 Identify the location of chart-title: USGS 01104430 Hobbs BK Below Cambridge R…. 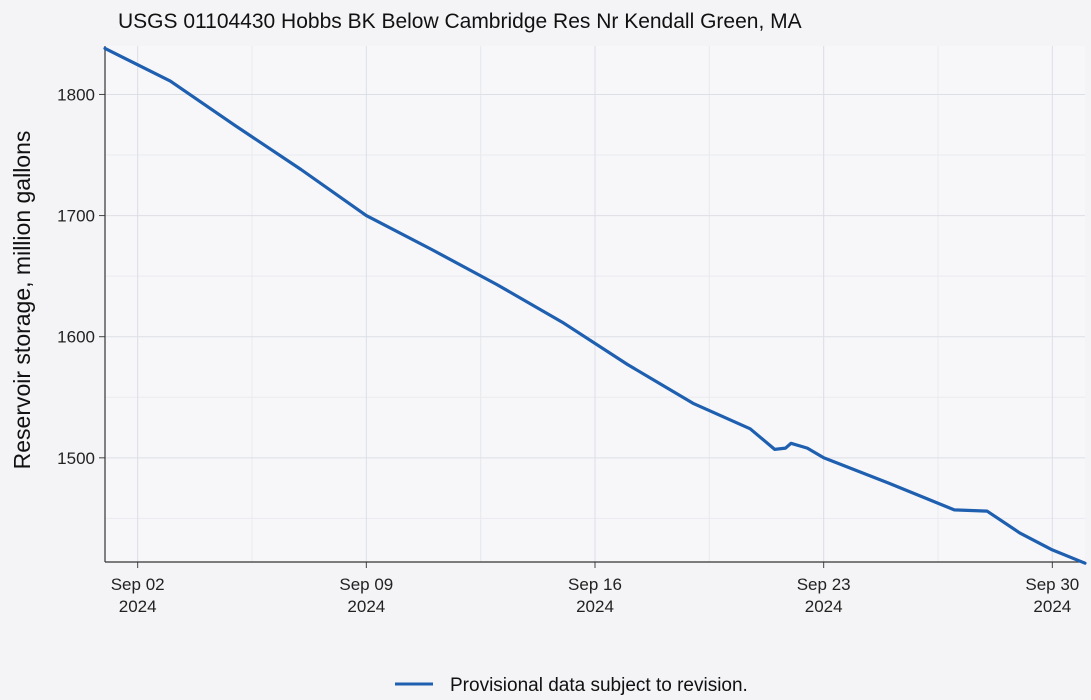
(460, 21).